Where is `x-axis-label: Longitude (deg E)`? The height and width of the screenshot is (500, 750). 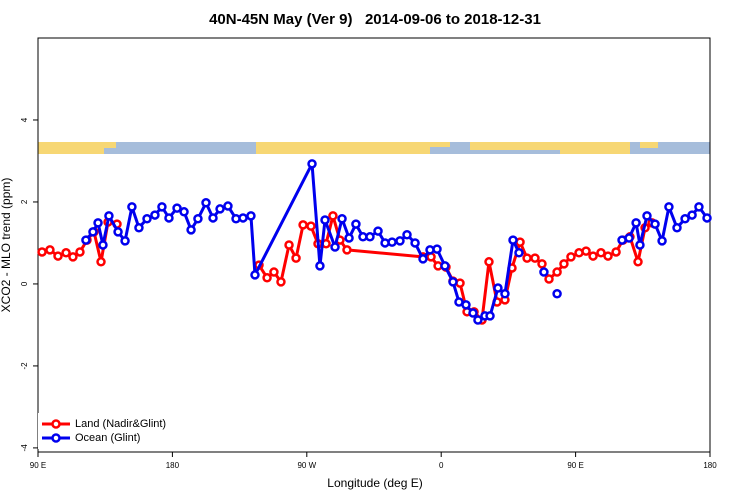
x-axis-label: Longitude (deg E) is located at coordinates (374, 483).